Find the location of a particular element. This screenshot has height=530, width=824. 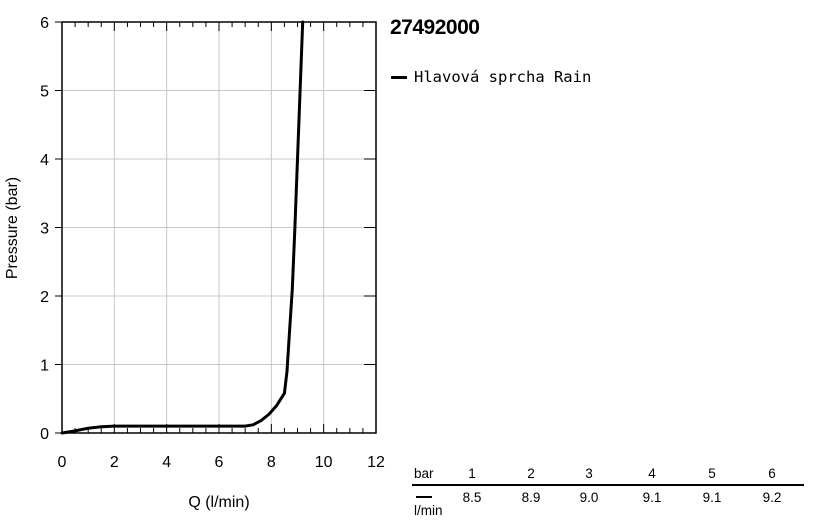

flow-table-flow-cell: 8.5 is located at coordinates (472, 497).